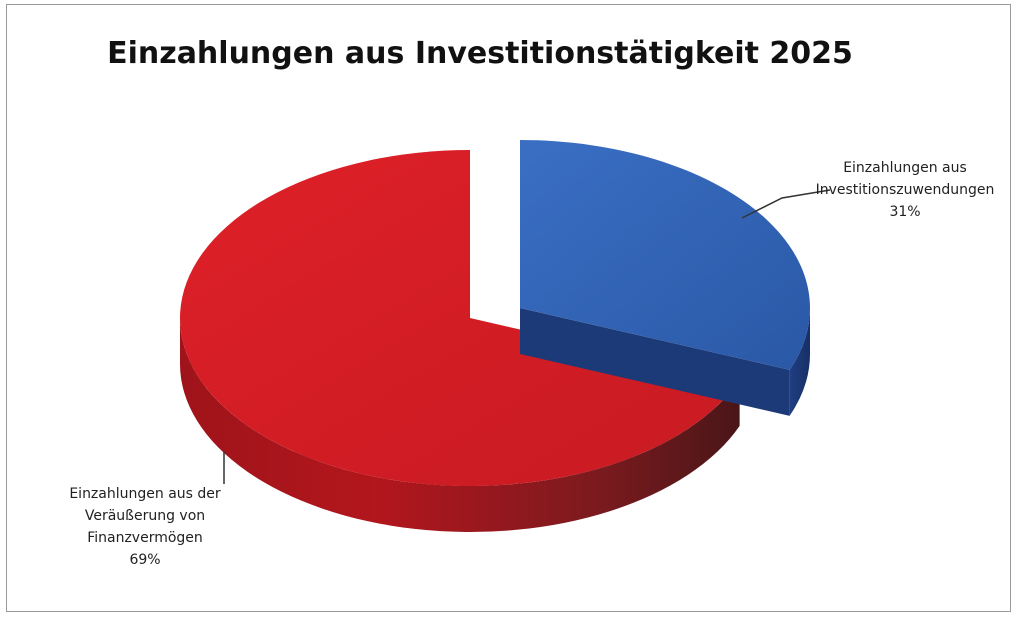 This screenshot has width=1019, height=619. Describe the element at coordinates (786, 204) in the screenshot. I see `leader-line` at that location.